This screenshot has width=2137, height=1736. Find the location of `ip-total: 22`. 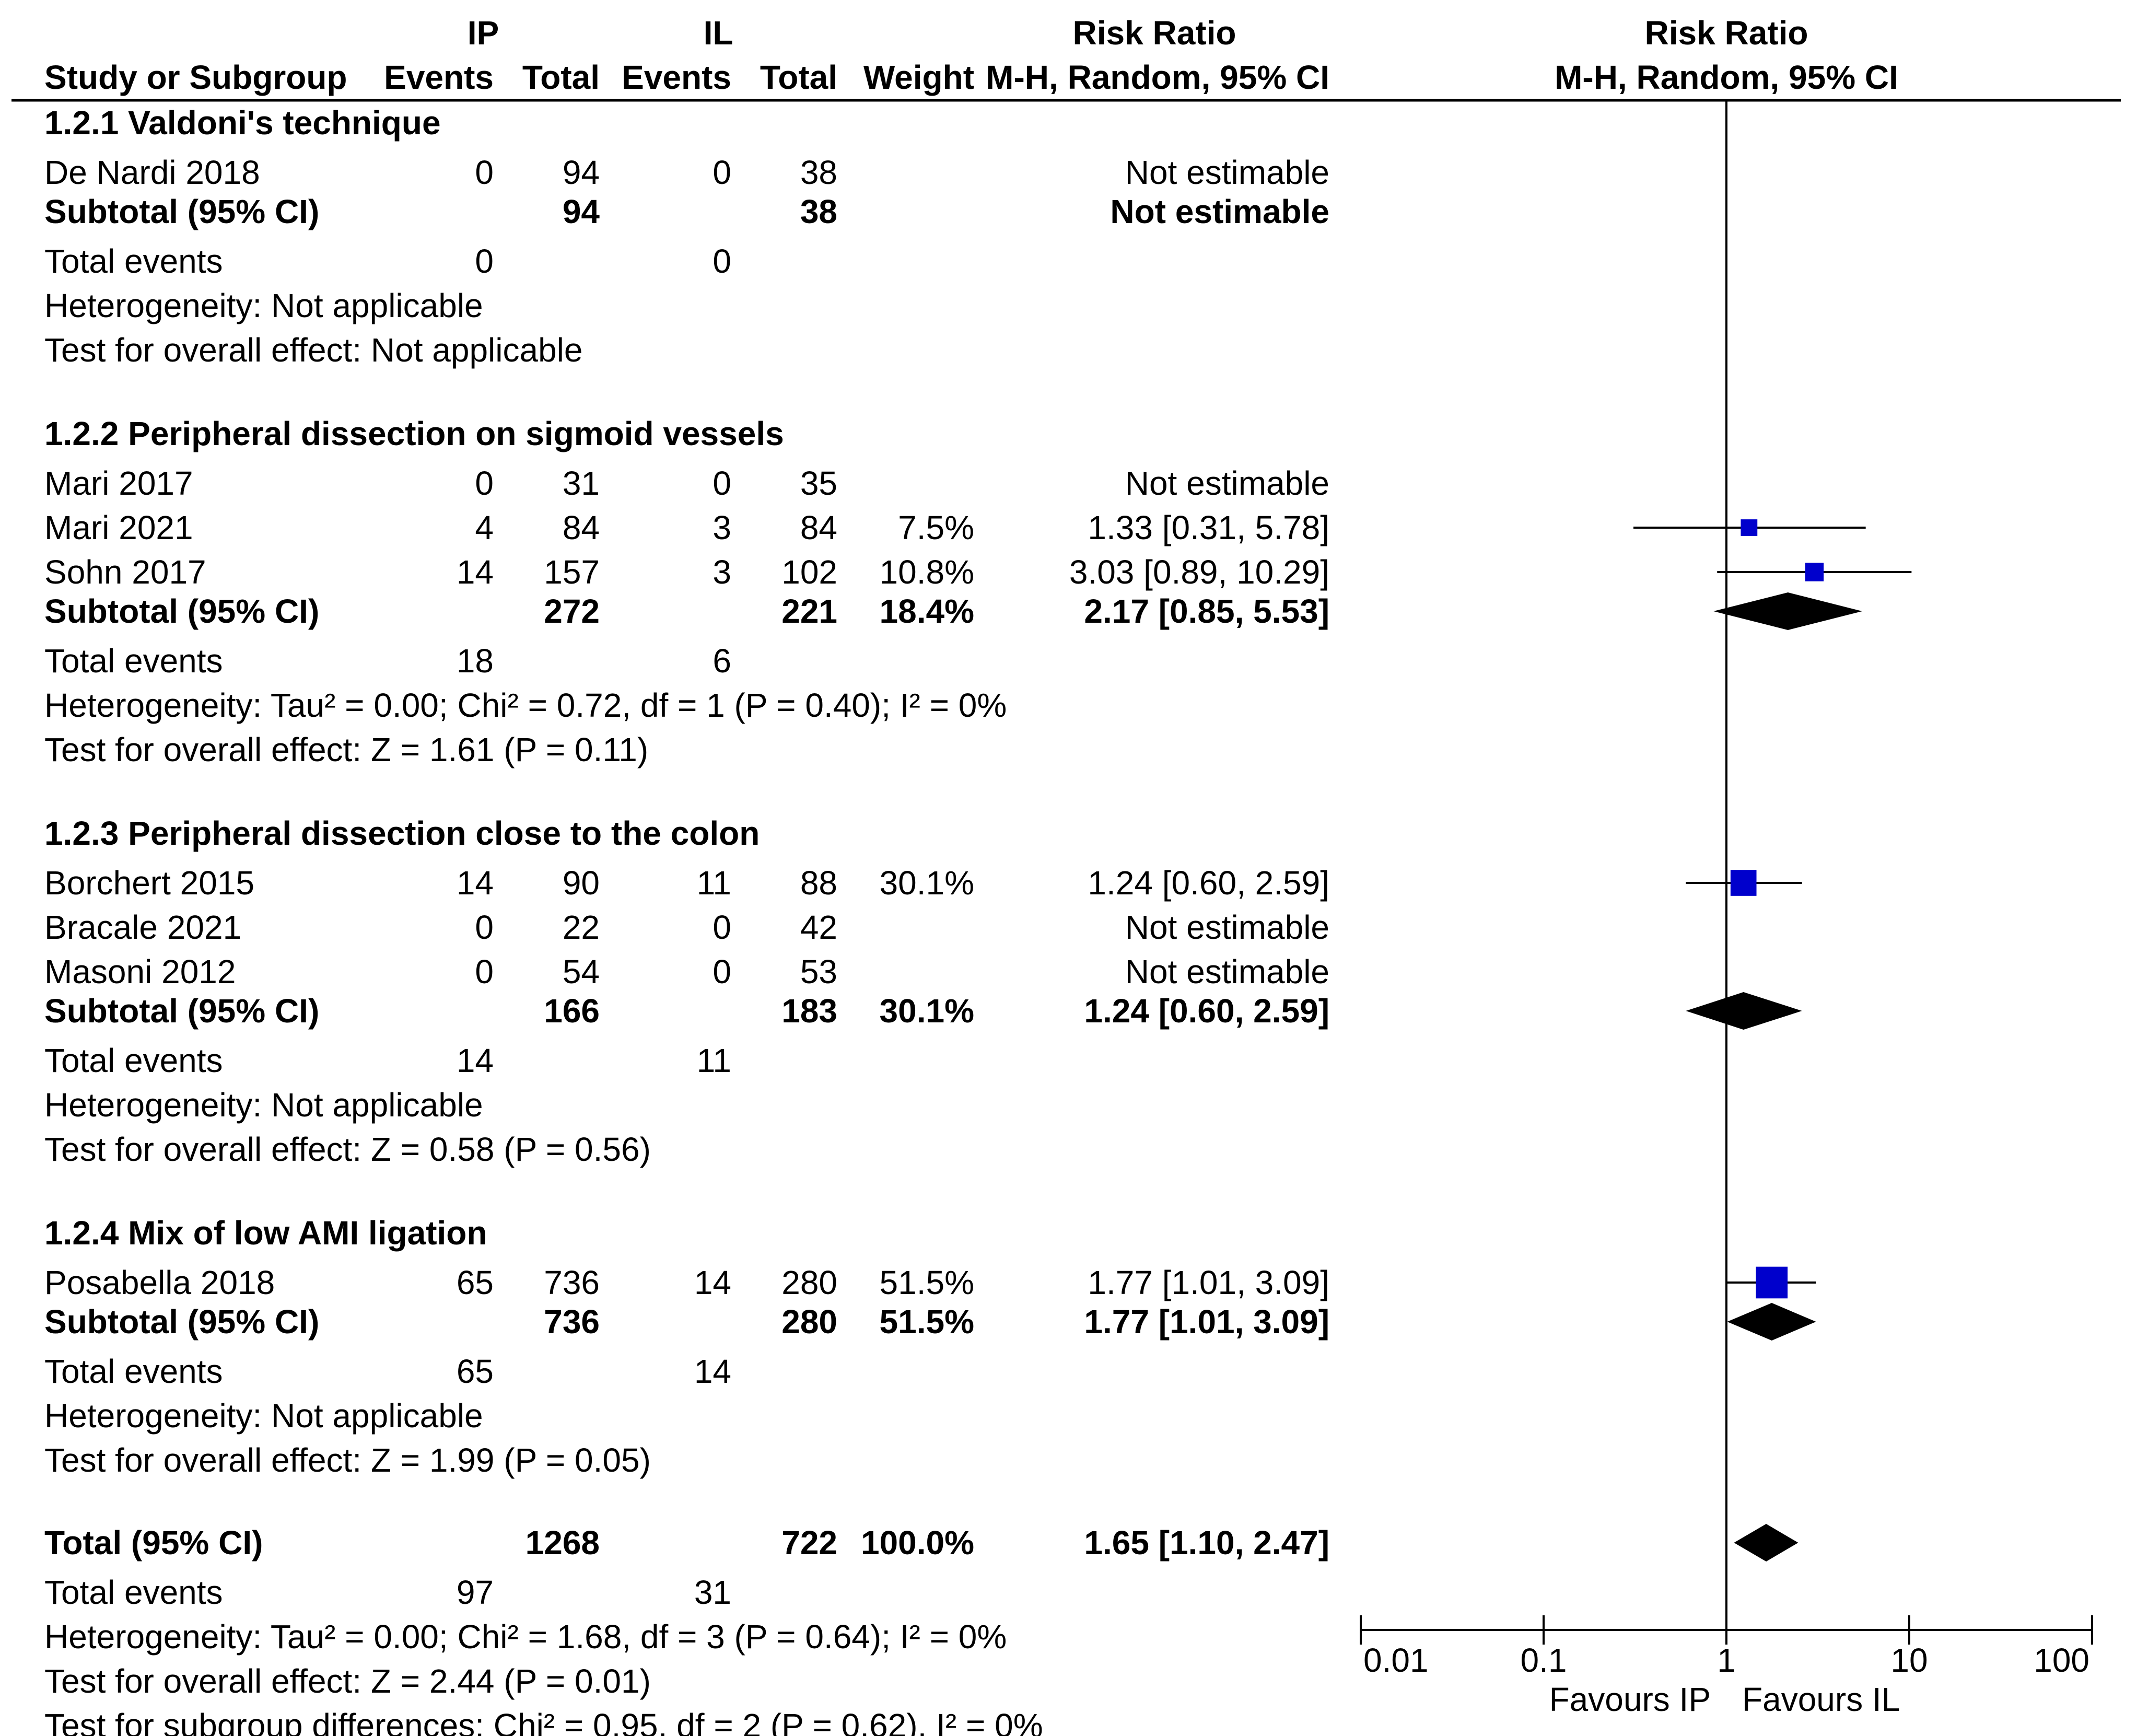

ip-total: 22 is located at coordinates (581, 927).